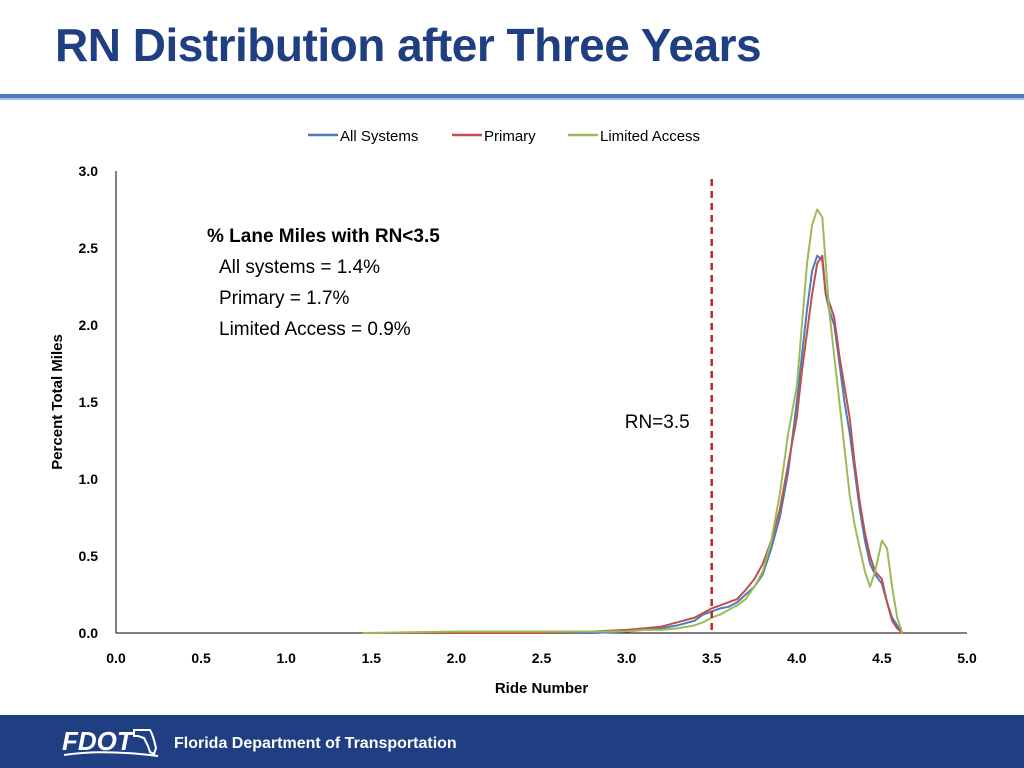 Image resolution: width=1024 pixels, height=768 pixels. I want to click on y-tick-label: 0.0, so click(89, 633).